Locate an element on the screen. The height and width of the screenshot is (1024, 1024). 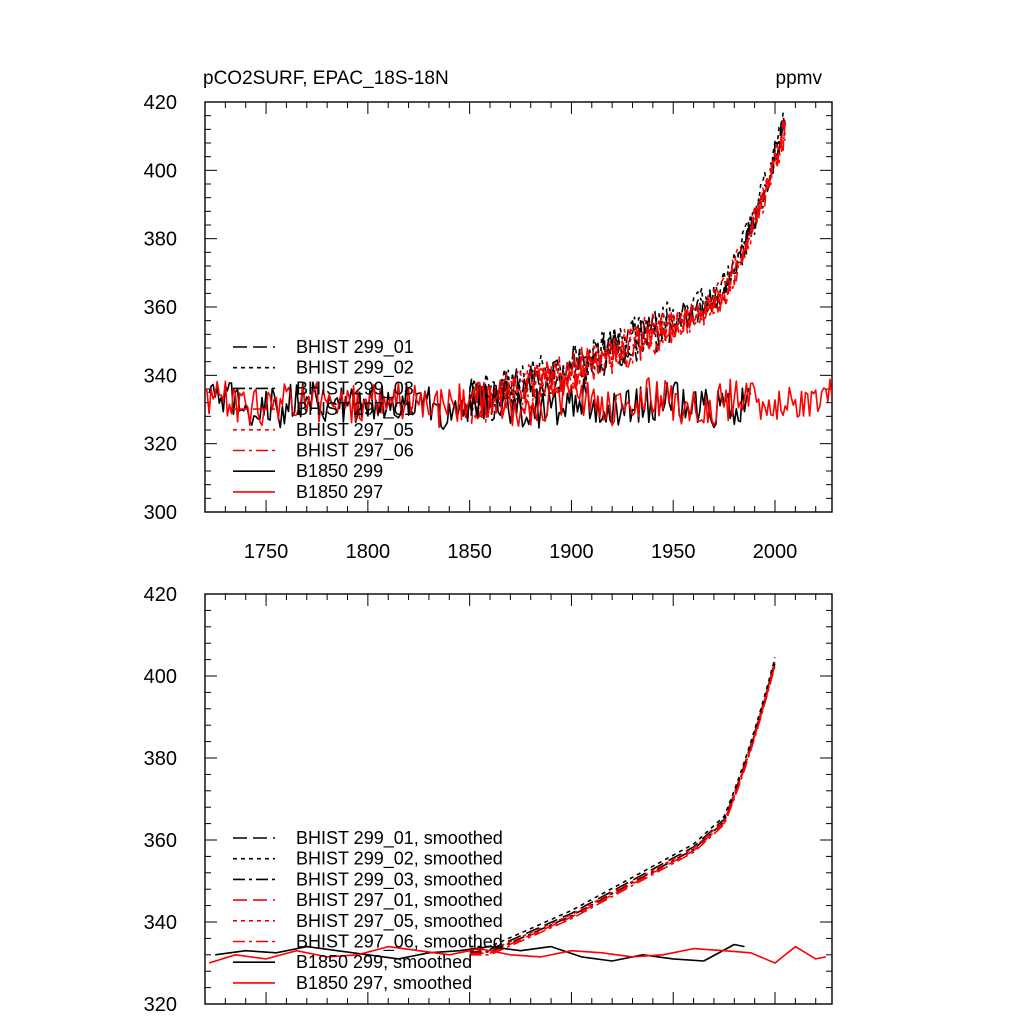
x-tick-label: 1950 is located at coordinates (673, 552).